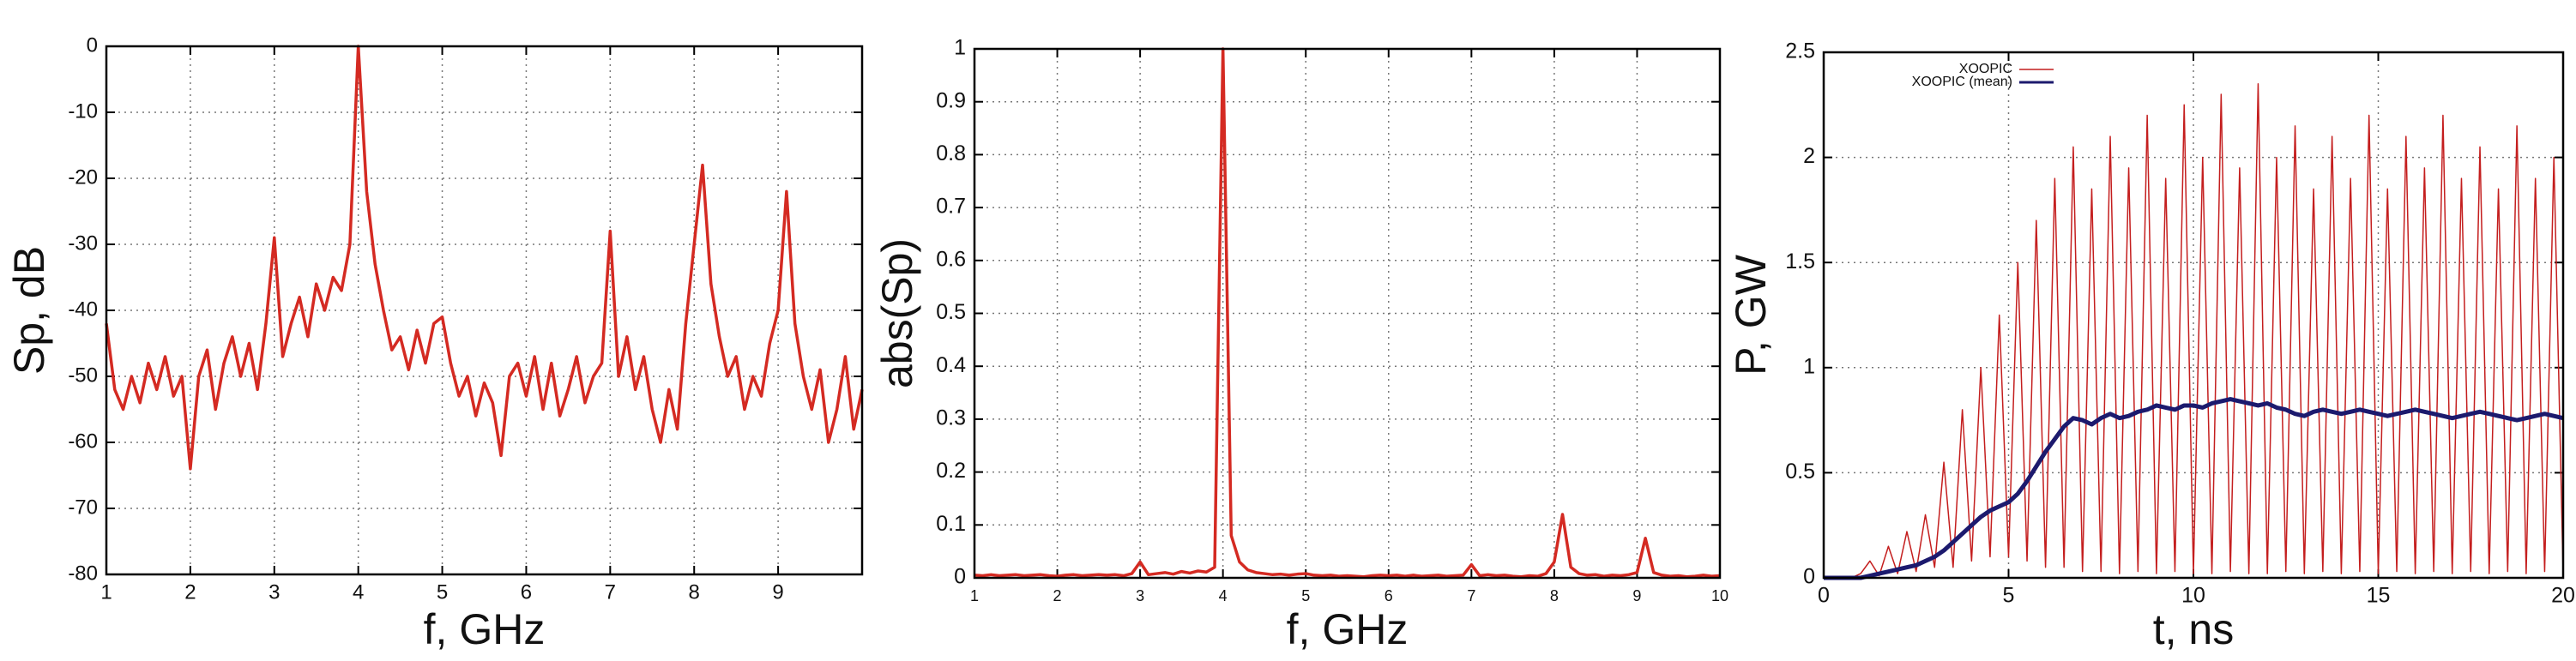  What do you see at coordinates (1985, 69) in the screenshot?
I see `legend-label: XOOPIC` at bounding box center [1985, 69].